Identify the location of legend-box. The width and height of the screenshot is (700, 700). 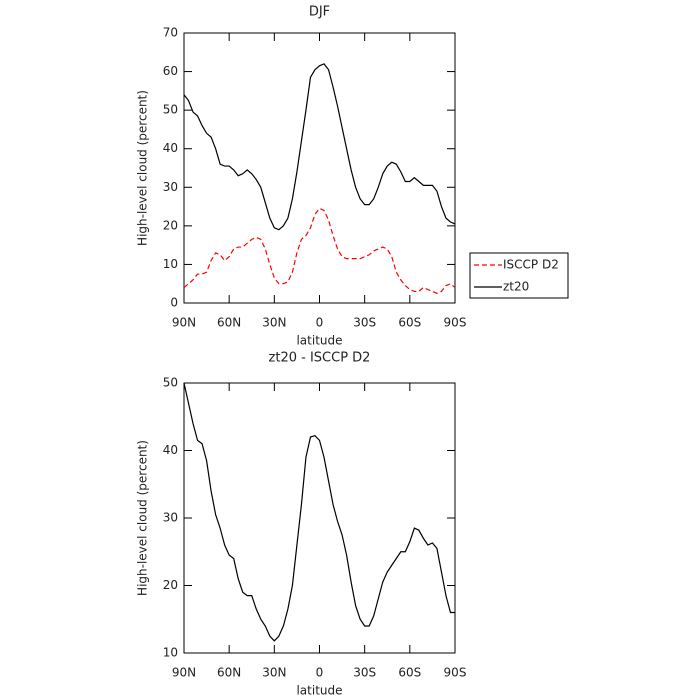
(519, 275).